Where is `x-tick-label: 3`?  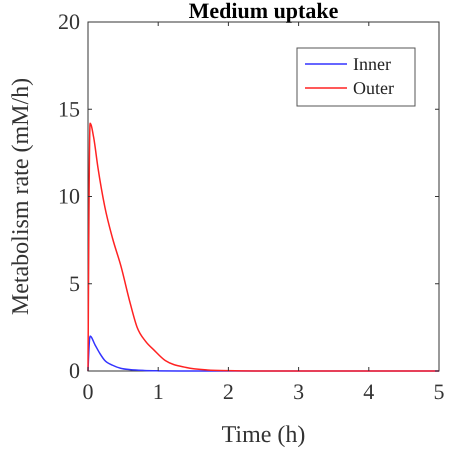
x-tick-label: 3 is located at coordinates (298, 391).